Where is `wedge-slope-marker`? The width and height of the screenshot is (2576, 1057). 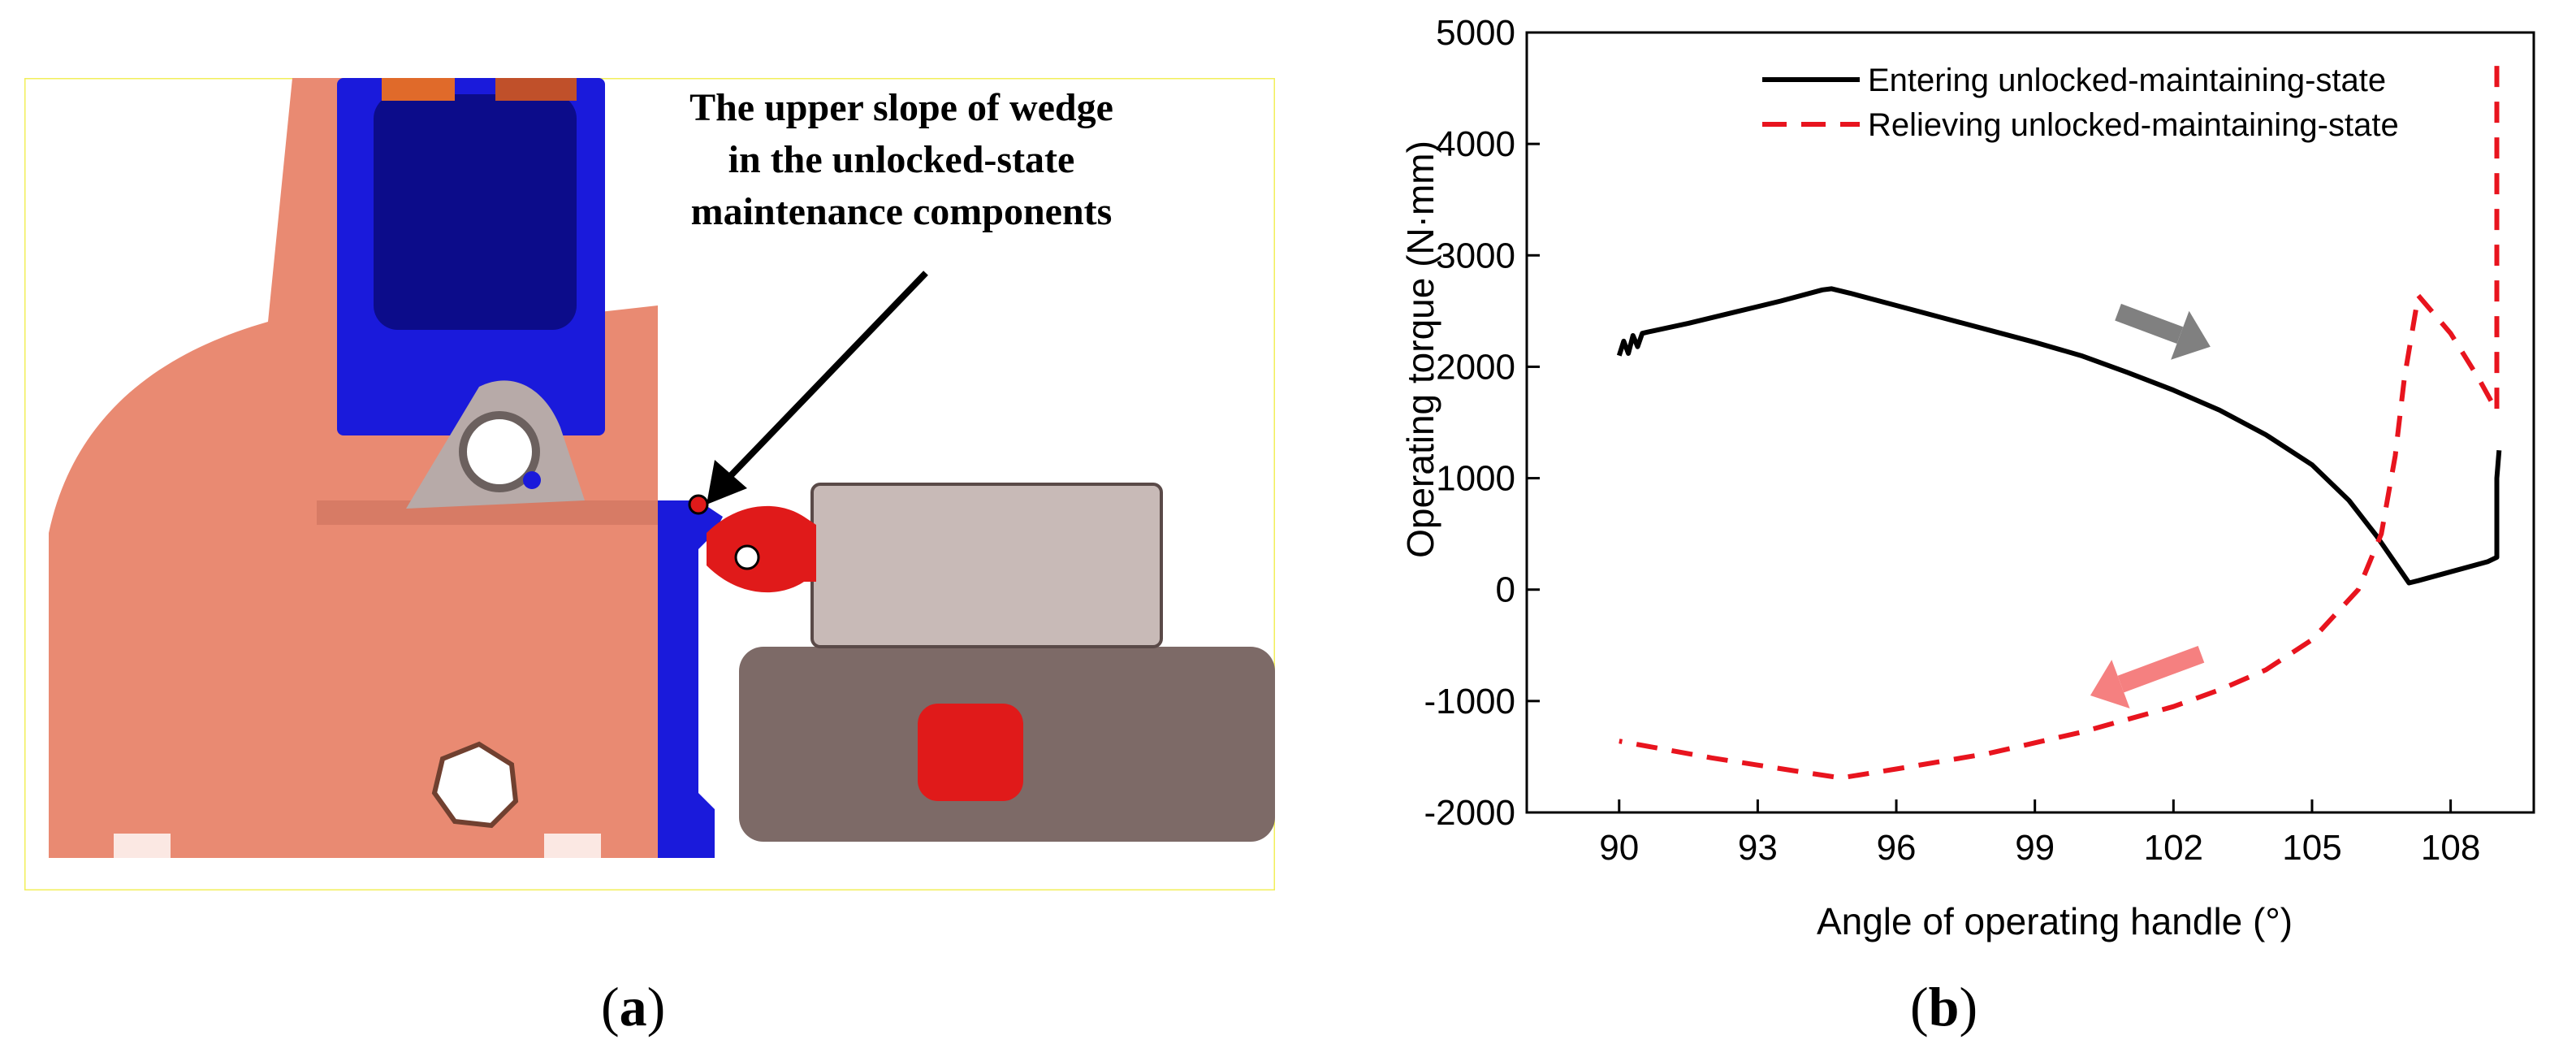
wedge-slope-marker is located at coordinates (699, 505).